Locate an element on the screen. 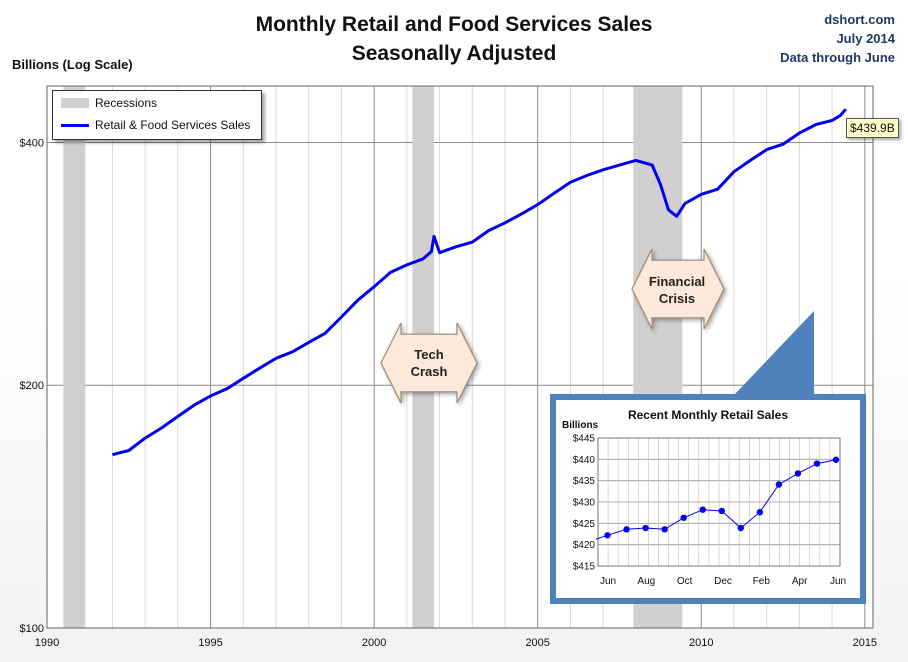 The height and width of the screenshot is (662, 908). y-tick-label: $400 is located at coordinates (32, 143).